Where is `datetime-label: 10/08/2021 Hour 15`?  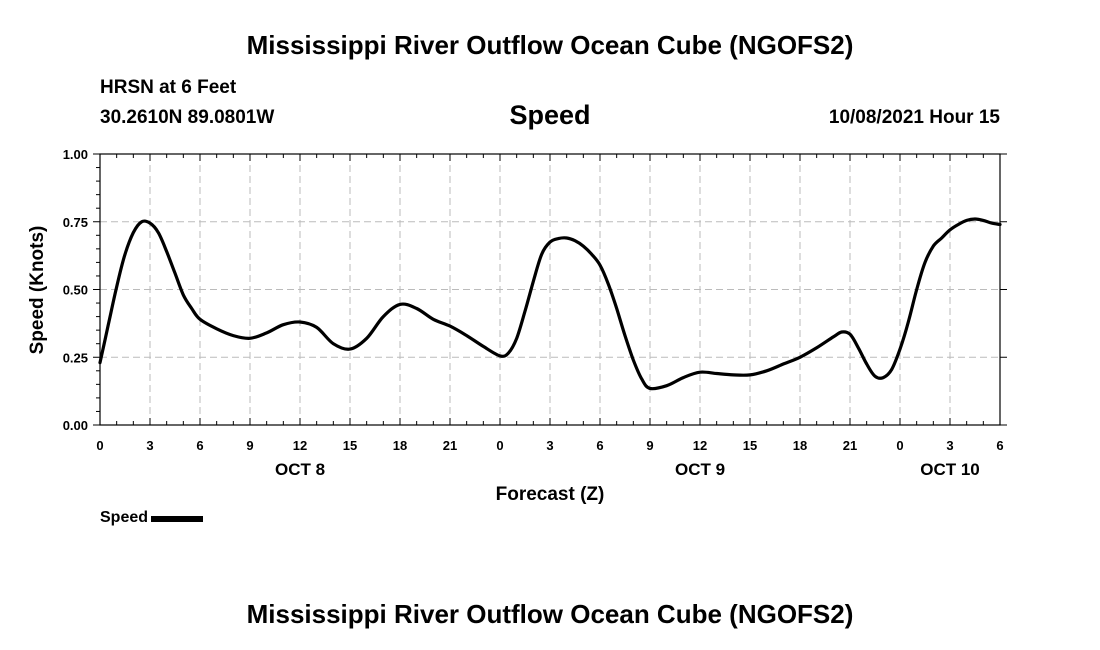 datetime-label: 10/08/2021 Hour 15 is located at coordinates (914, 117).